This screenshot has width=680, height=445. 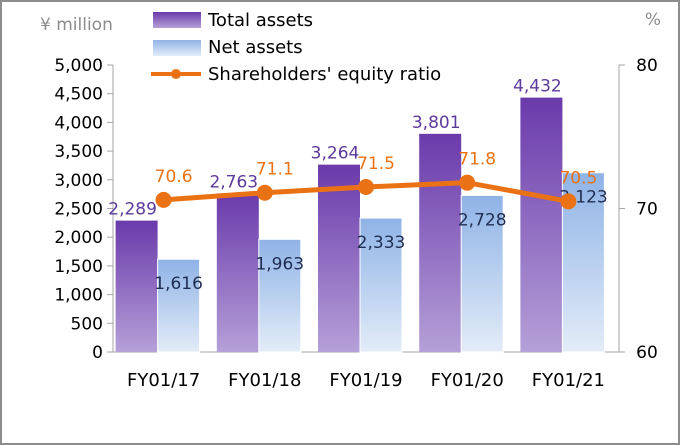 I want to click on left-axis-tick-label: 4,500, so click(x=78, y=95).